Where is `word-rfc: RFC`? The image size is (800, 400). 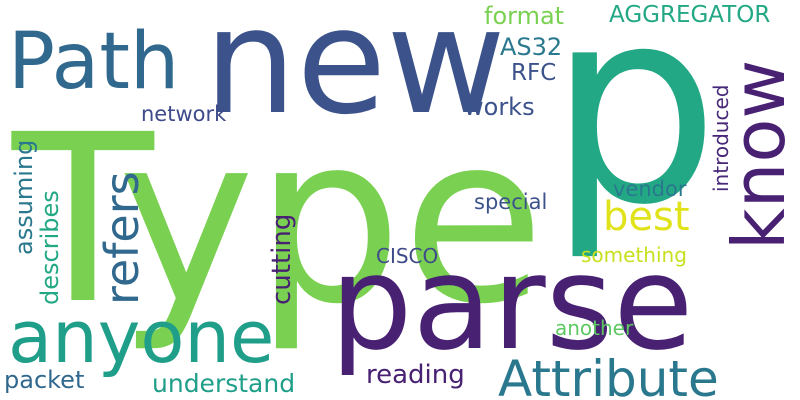
word-rfc: RFC is located at coordinates (533, 73).